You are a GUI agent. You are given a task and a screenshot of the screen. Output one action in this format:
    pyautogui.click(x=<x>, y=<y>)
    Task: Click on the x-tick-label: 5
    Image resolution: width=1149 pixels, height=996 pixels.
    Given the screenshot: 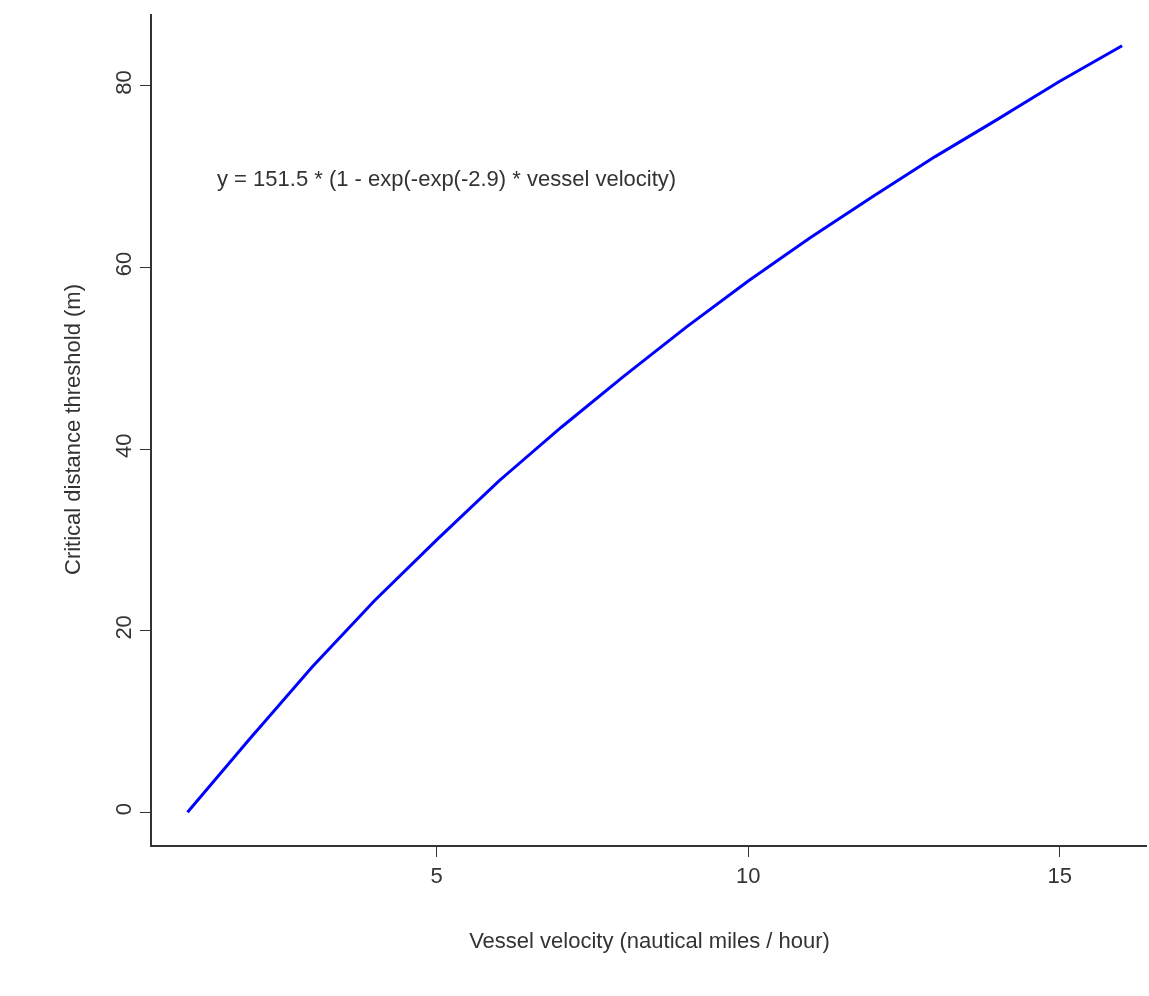 What is the action you would take?
    pyautogui.click(x=436, y=876)
    